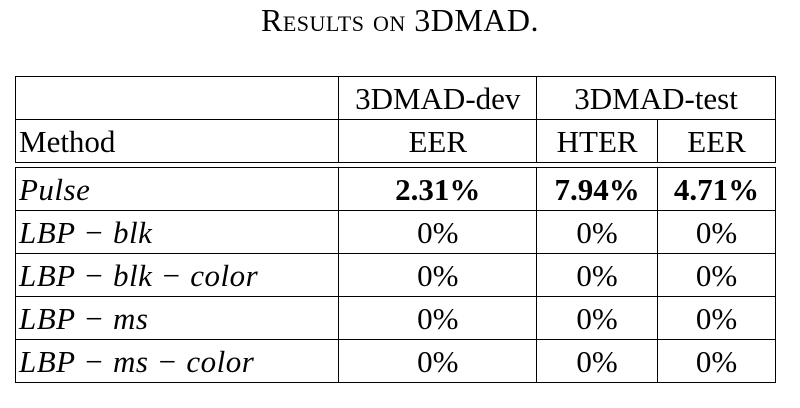 This screenshot has height=408, width=800. I want to click on table-row: LBP − ms − color 0% 0% 0%, so click(395, 361).